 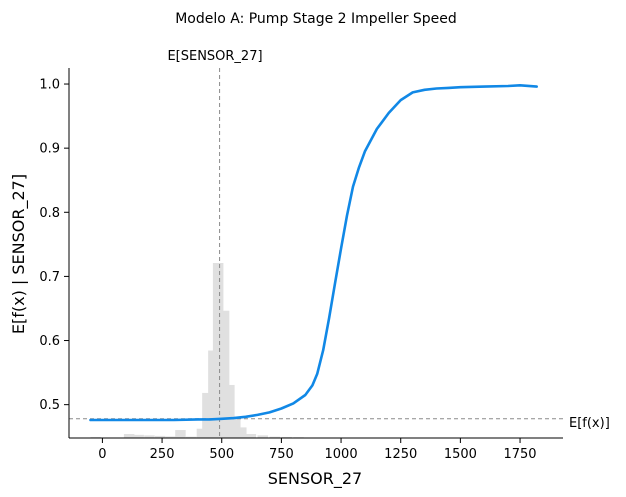 I want to click on e-fx-label: E[f(x)], so click(x=589, y=423).